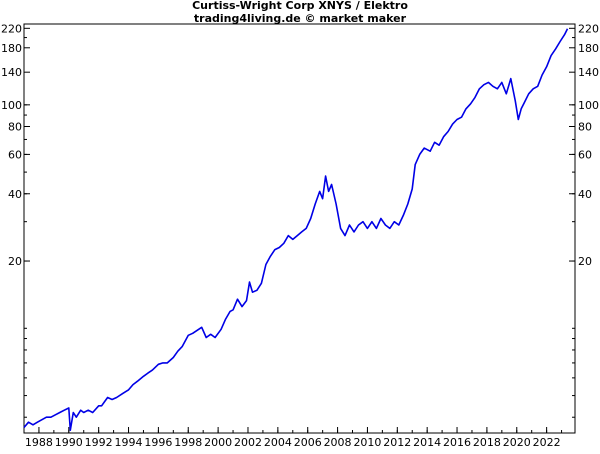 The height and width of the screenshot is (454, 600). I want to click on x-tick-label: 2000, so click(218, 442).